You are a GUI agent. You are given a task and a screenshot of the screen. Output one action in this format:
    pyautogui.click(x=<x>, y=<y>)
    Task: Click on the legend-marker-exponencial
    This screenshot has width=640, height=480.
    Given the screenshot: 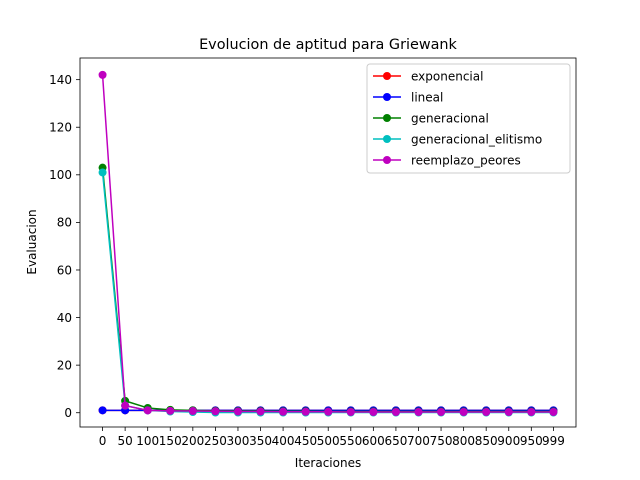 What is the action you would take?
    pyautogui.click(x=387, y=76)
    